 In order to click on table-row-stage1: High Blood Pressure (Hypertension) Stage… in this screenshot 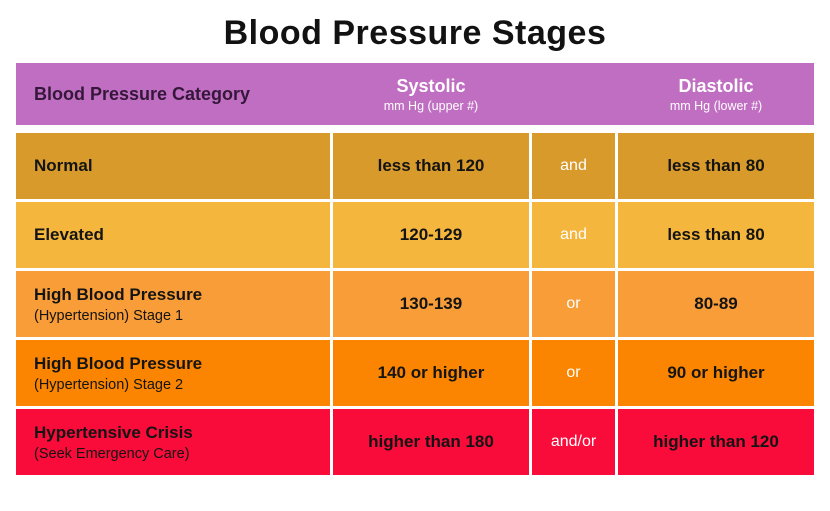, I will do `click(415, 304)`.